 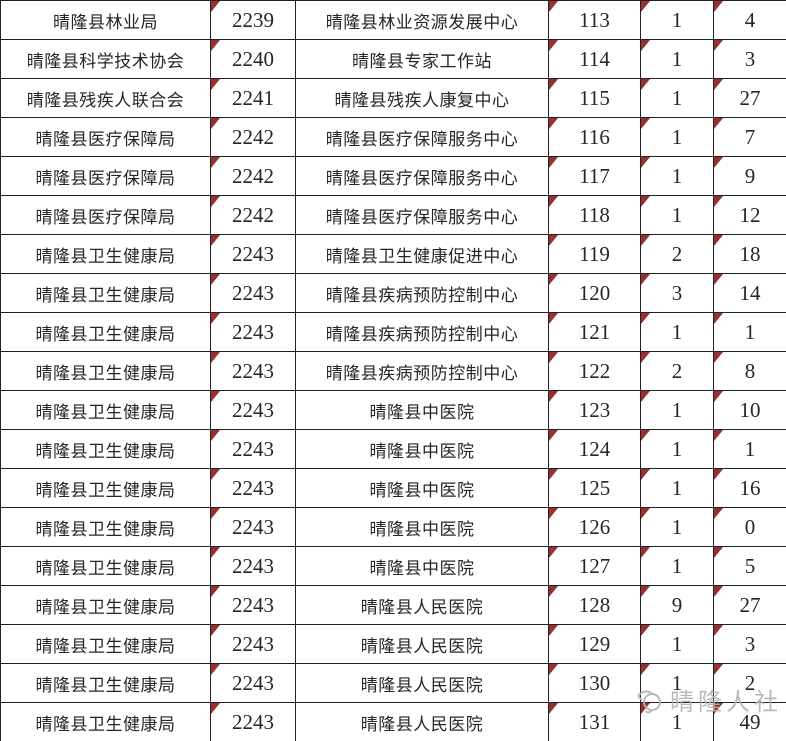 I want to click on table-cell-position-number: 126, so click(x=594, y=527).